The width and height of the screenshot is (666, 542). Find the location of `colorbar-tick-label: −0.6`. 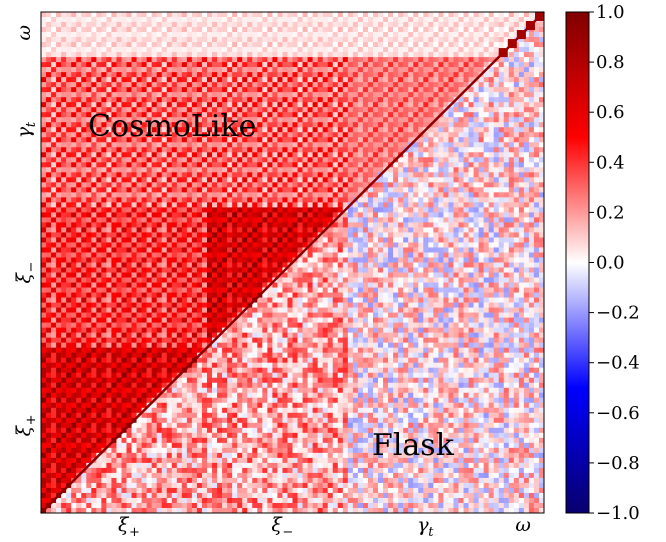

colorbar-tick-label: −0.6 is located at coordinates (618, 413).